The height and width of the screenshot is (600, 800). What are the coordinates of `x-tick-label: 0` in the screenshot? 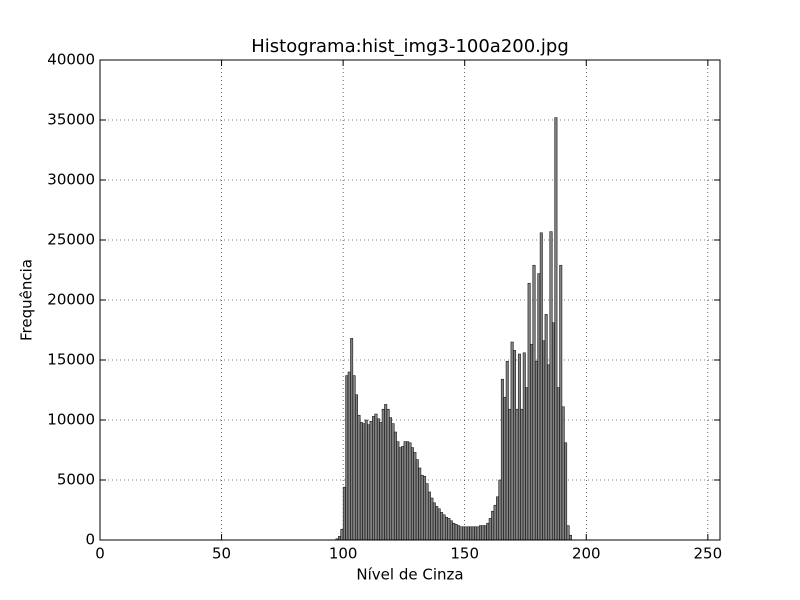 It's located at (100, 554).